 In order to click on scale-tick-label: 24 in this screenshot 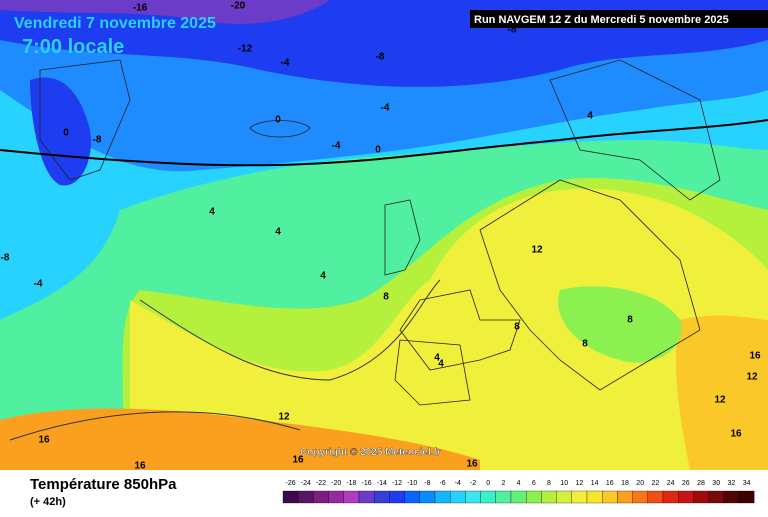, I will do `click(671, 483)`.